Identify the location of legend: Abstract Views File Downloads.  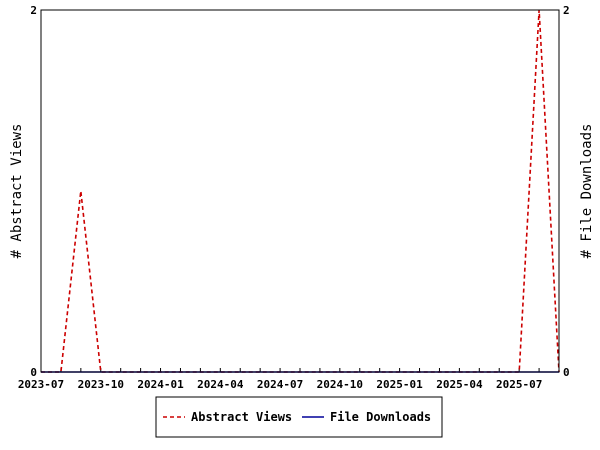
(299, 417).